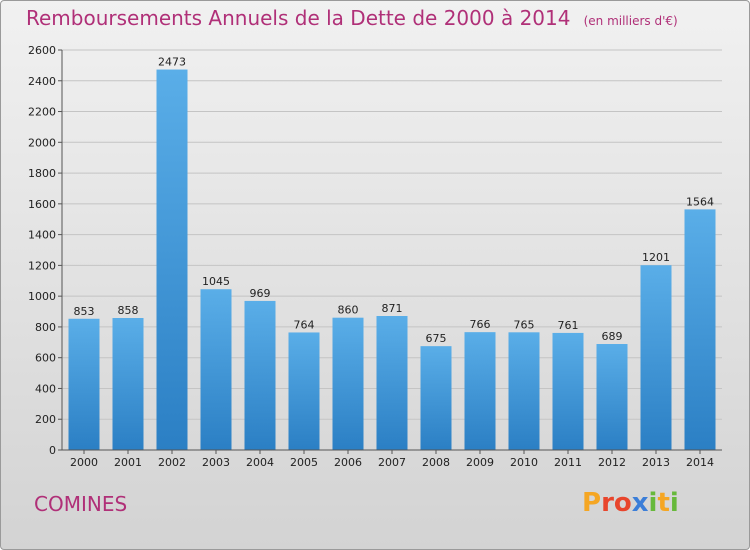  I want to click on bar-2011, so click(568, 391).